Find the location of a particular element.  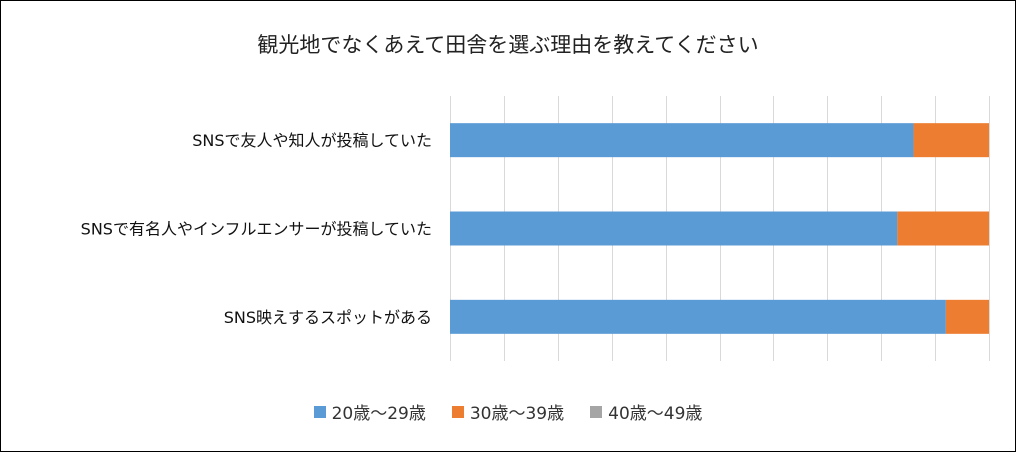

legend-item: 30歳～39歳 is located at coordinates (508, 411).